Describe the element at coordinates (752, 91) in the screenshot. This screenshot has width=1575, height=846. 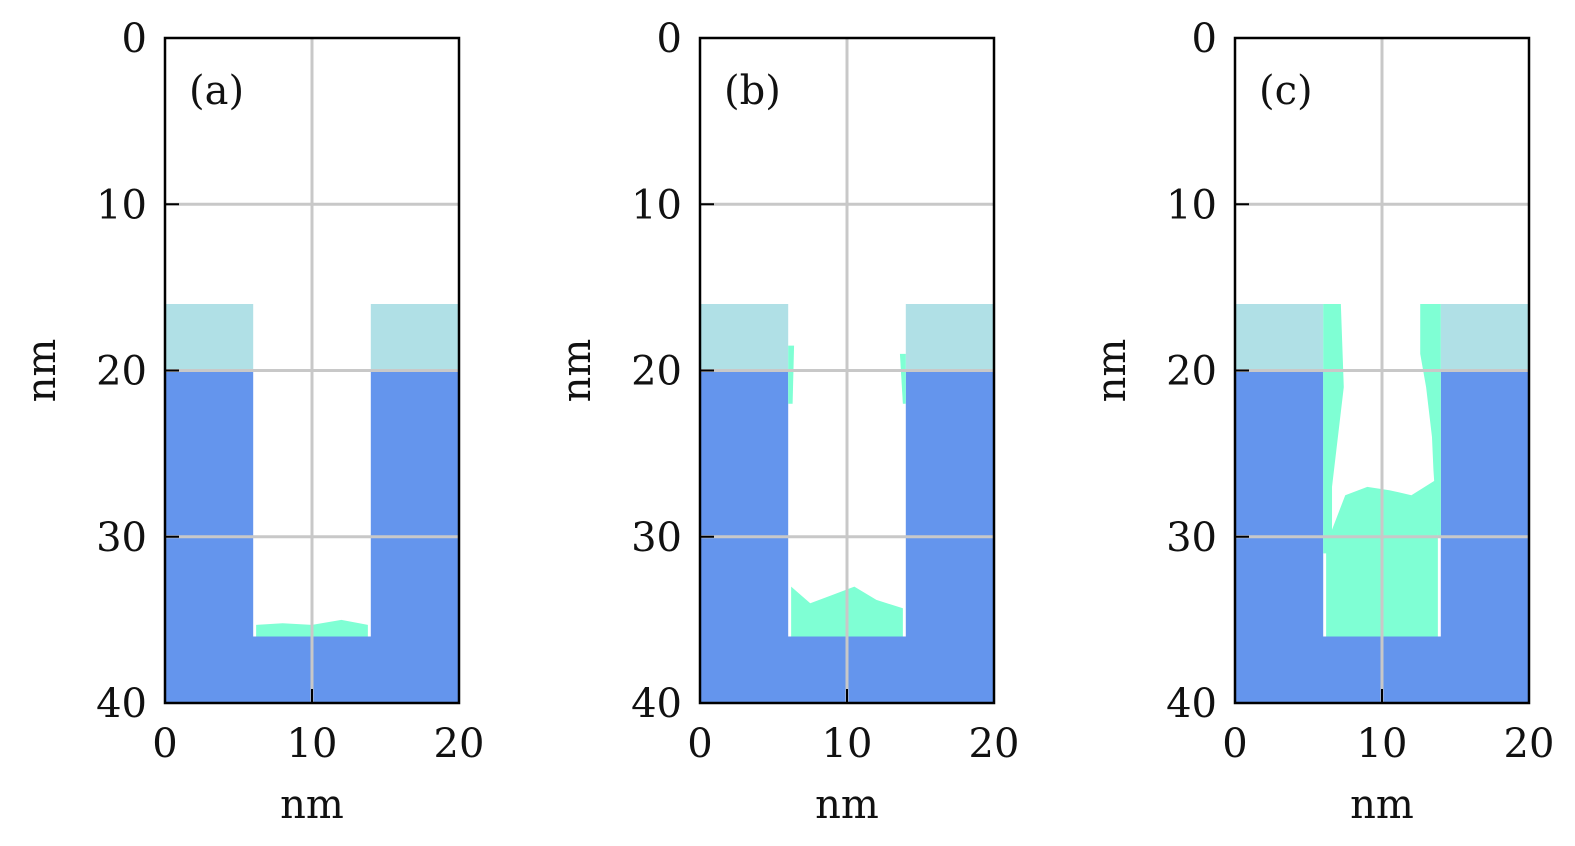
I see `panel-label: (b)` at that location.